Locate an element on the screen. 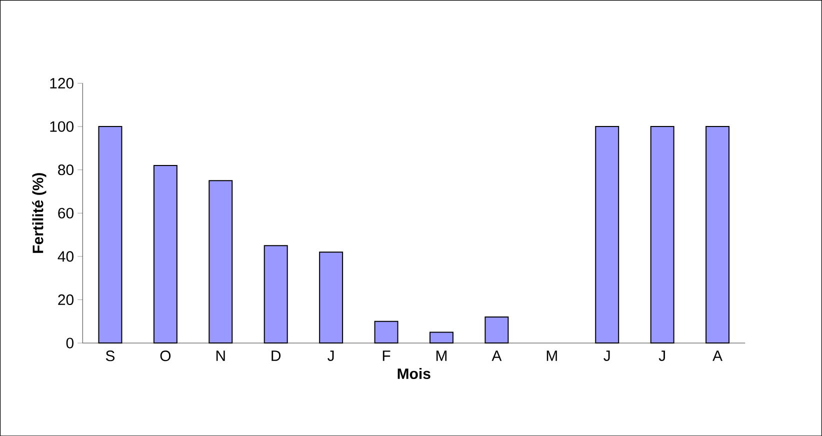 This screenshot has height=436, width=822. y-tick-label: 40 is located at coordinates (66, 256).